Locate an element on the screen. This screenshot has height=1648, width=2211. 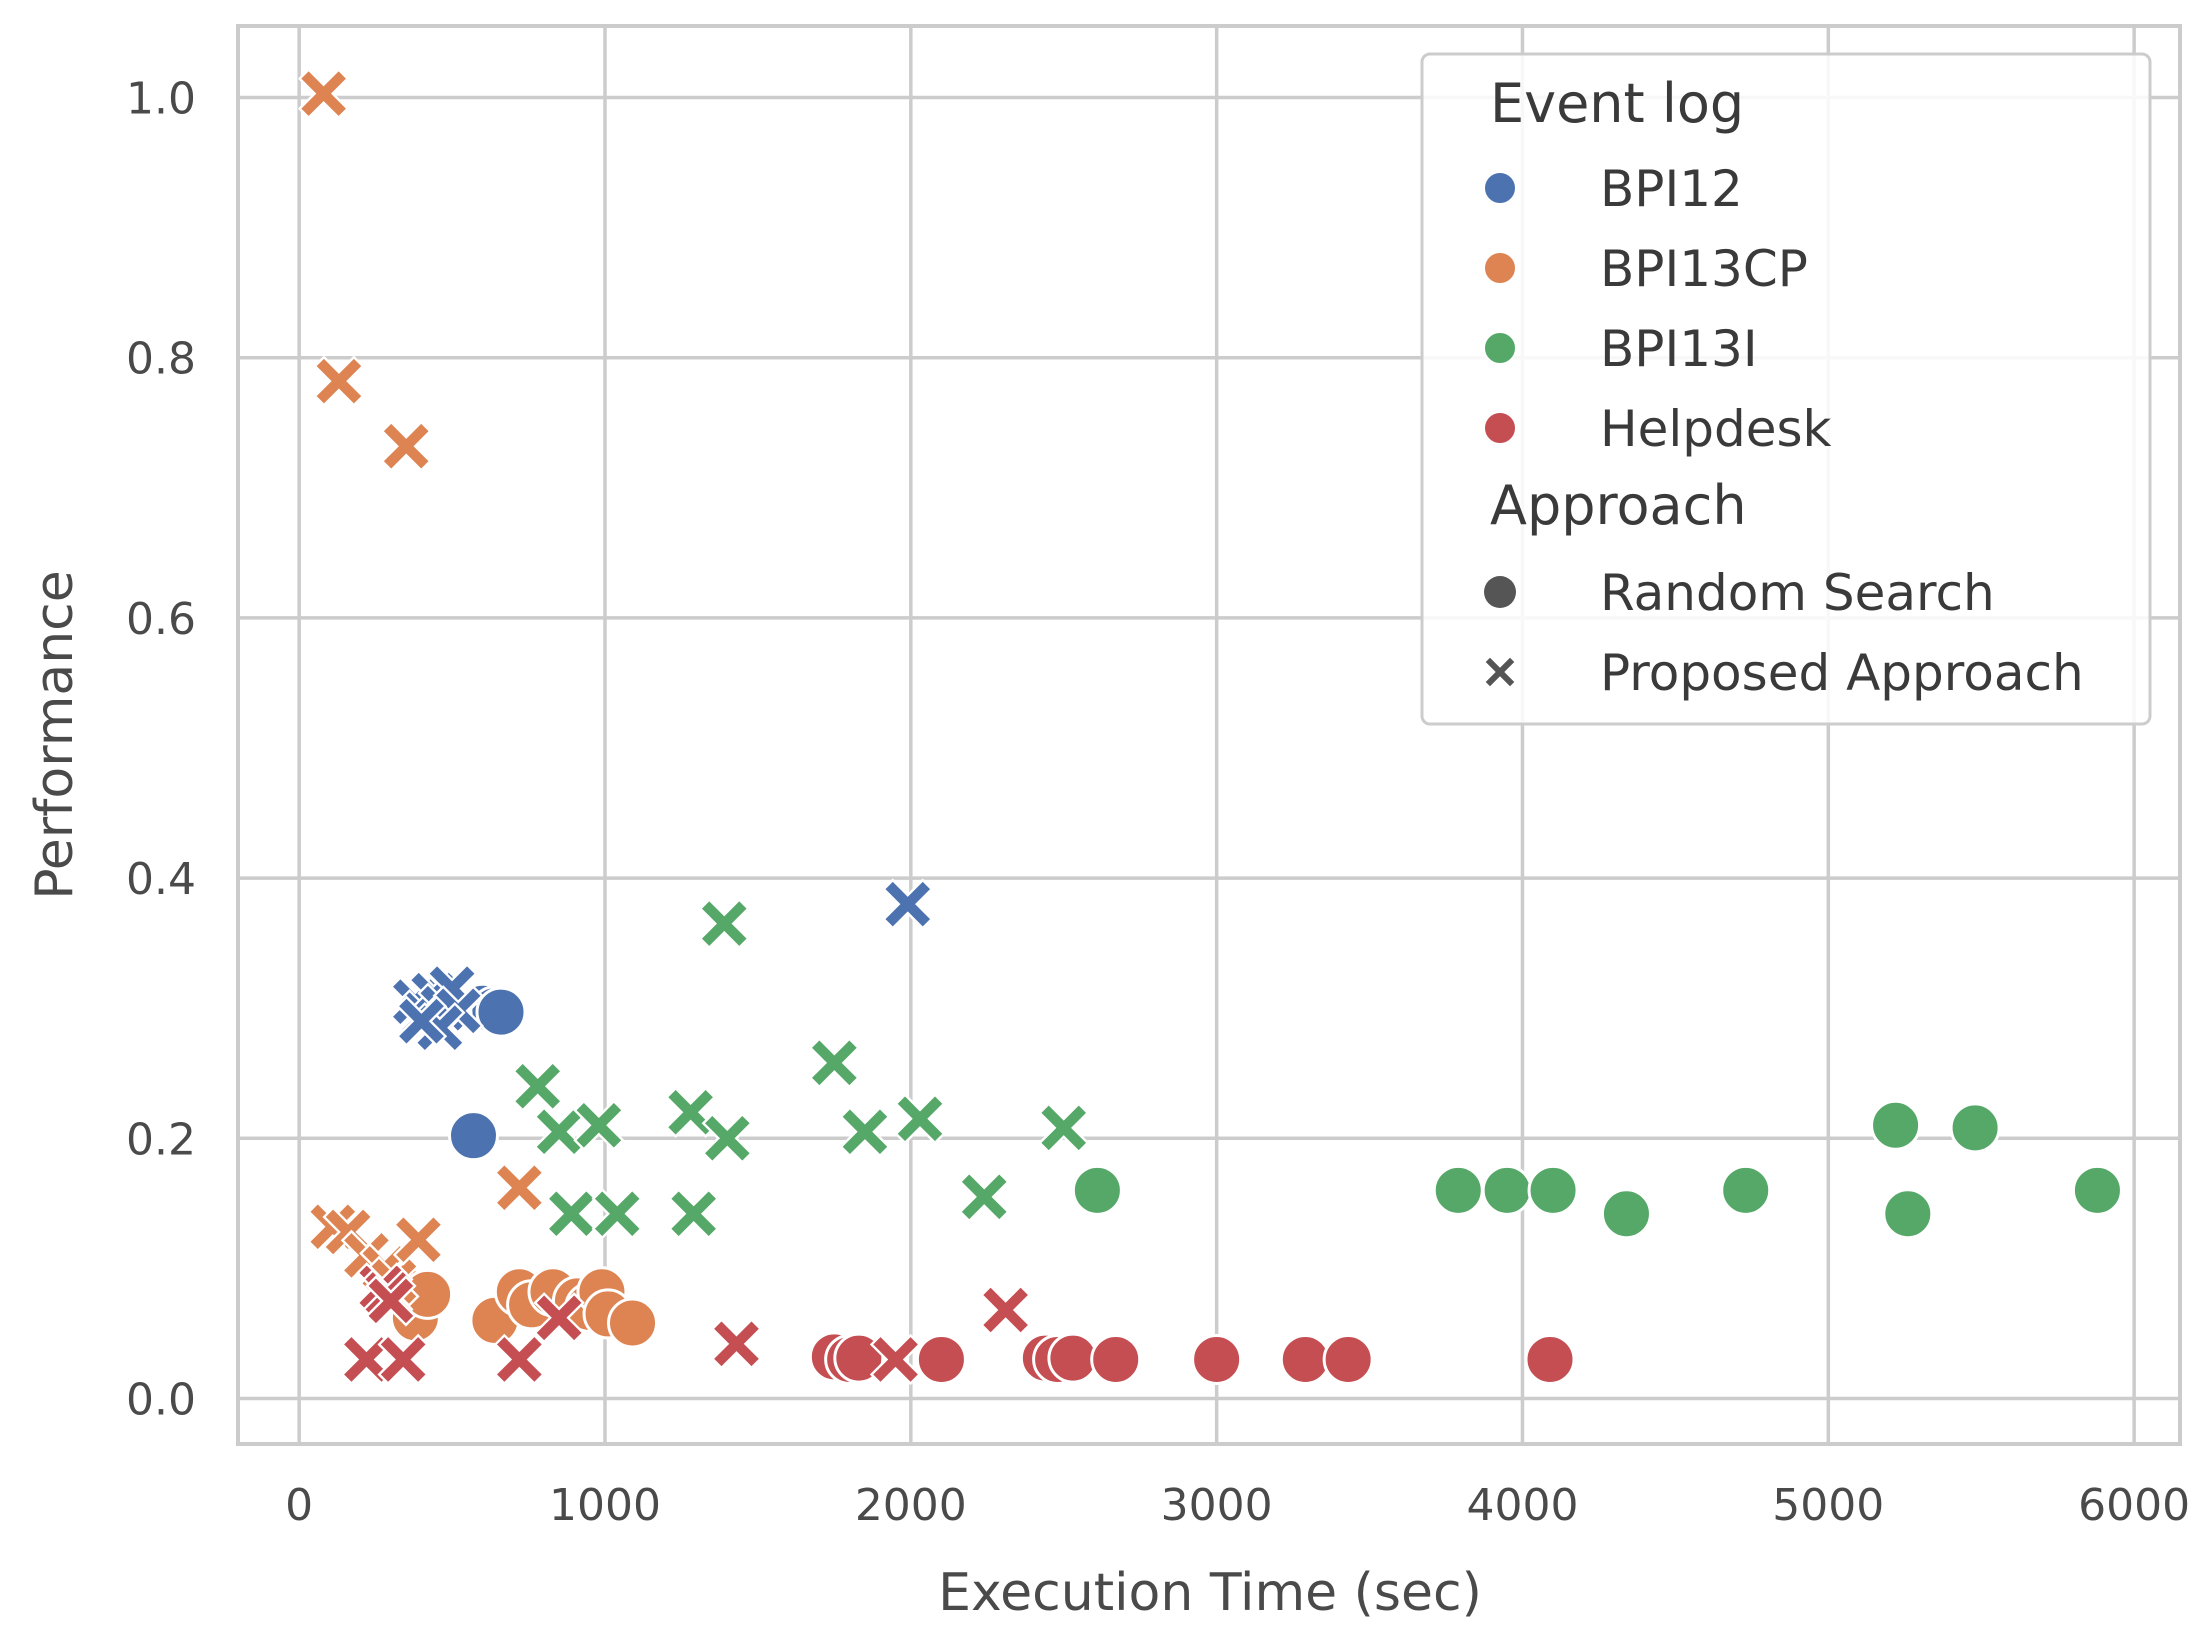
legend-marker-random-search is located at coordinates (1500, 592).